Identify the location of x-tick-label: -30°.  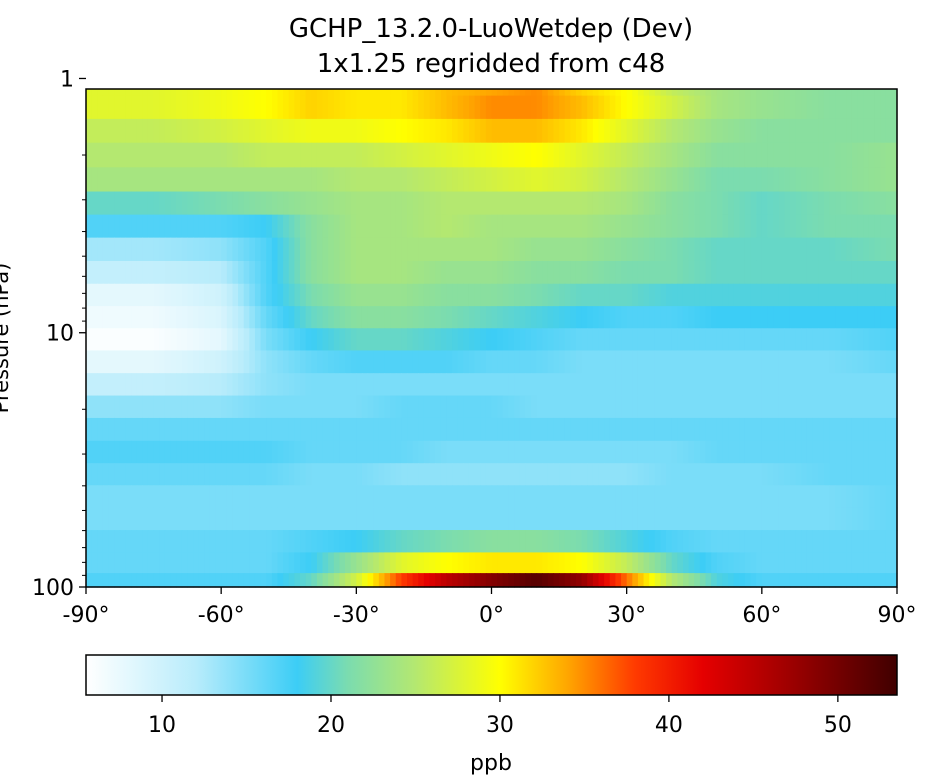
(356, 615).